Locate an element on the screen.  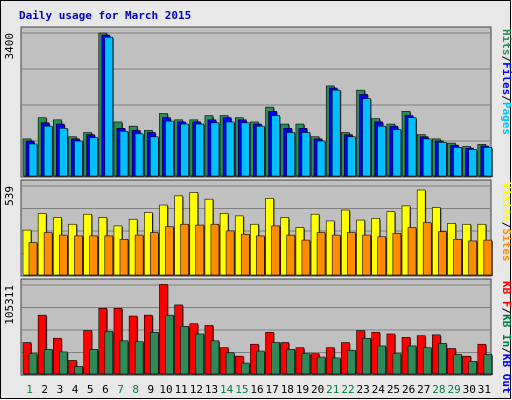
legend-label: KB F/KB In/KB Out is located at coordinates (506, 337).